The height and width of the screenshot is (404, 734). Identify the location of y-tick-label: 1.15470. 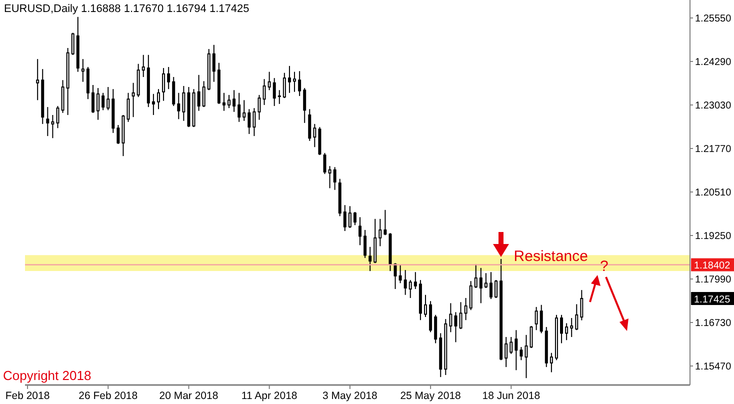
(713, 367).